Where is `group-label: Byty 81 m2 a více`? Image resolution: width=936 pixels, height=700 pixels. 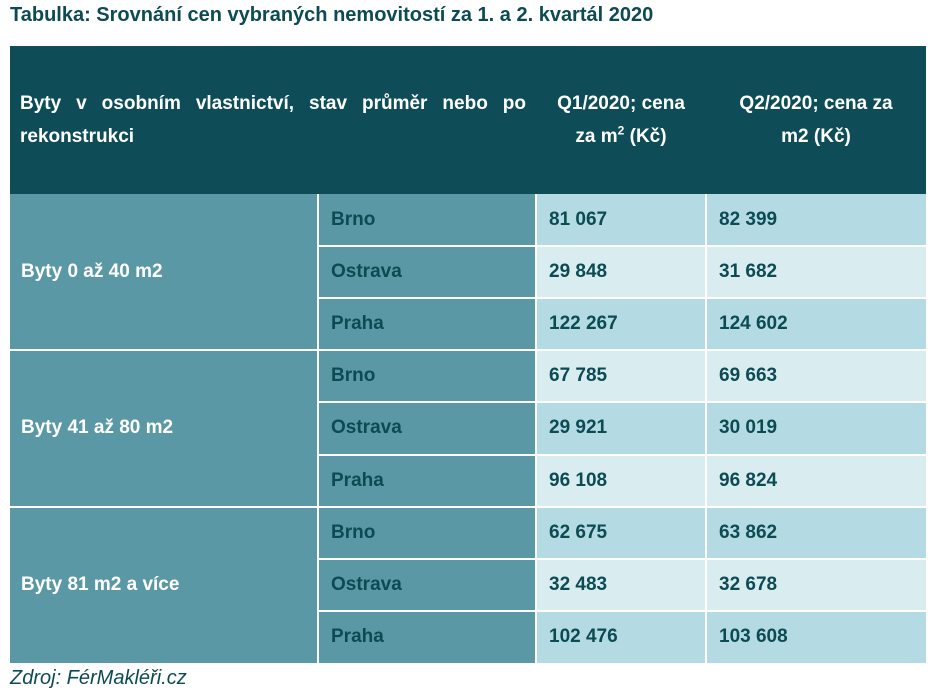
group-label: Byty 81 m2 a více is located at coordinates (164, 584).